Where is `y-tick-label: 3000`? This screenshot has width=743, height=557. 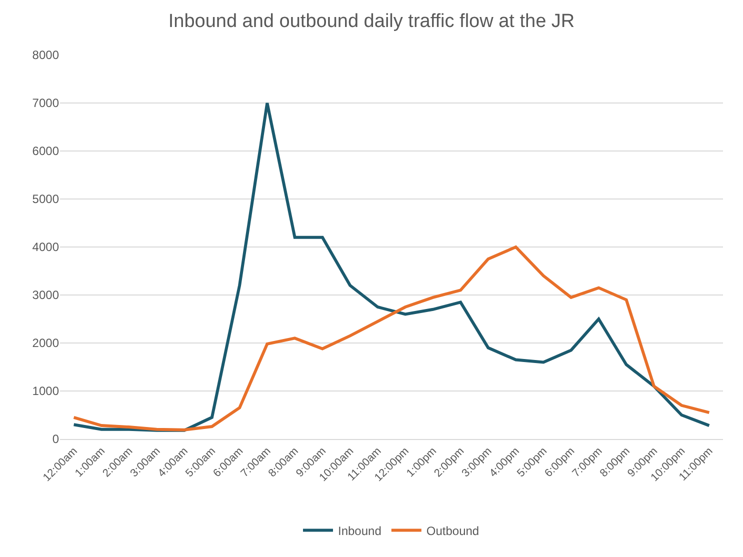 y-tick-label: 3000 is located at coordinates (46, 295).